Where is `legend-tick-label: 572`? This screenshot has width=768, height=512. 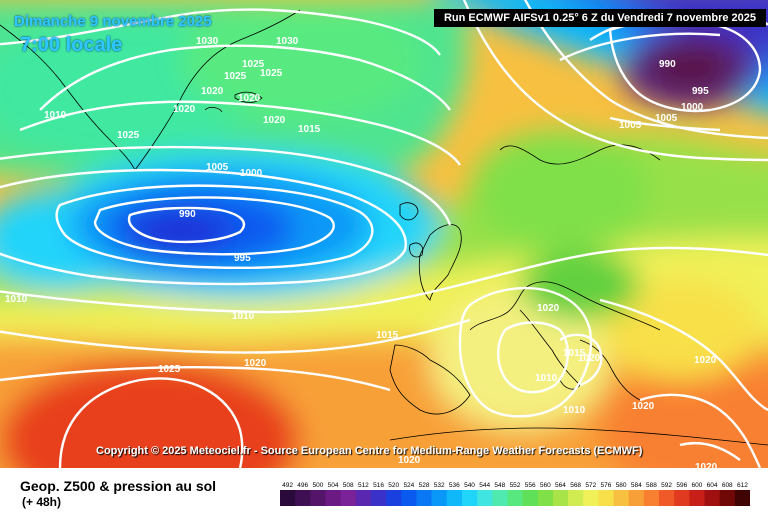
legend-tick-label: 572 is located at coordinates (590, 485).